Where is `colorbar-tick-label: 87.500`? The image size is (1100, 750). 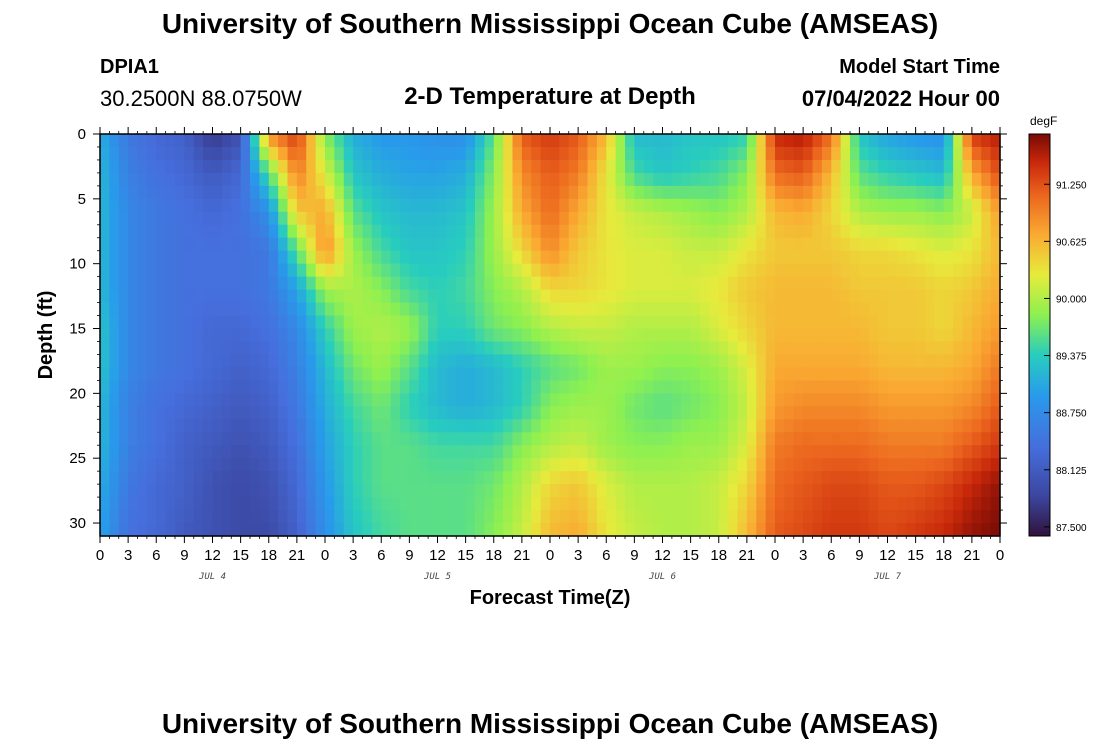
colorbar-tick-label: 87.500 is located at coordinates (1071, 528).